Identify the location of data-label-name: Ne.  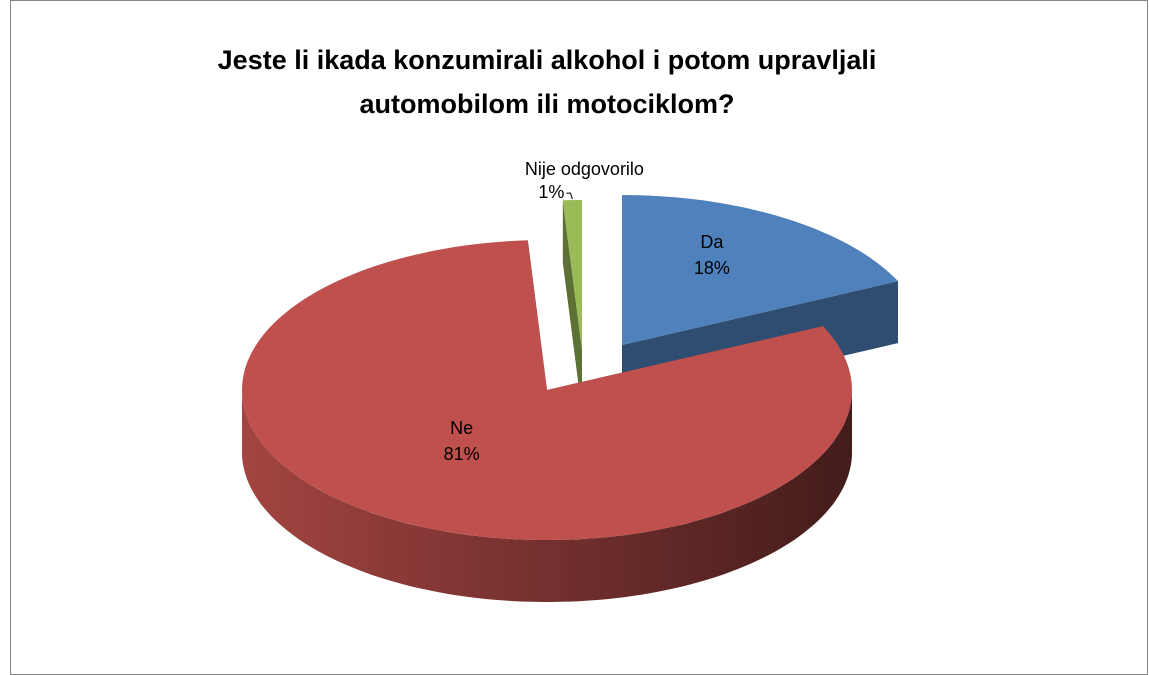
(461, 428).